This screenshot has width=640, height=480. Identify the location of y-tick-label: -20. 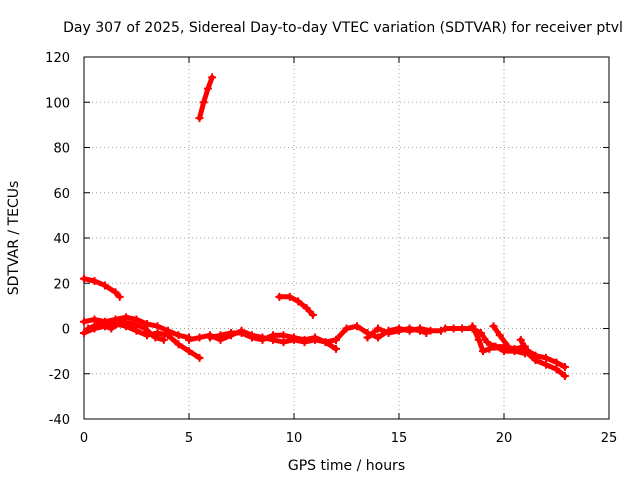
(59, 375).